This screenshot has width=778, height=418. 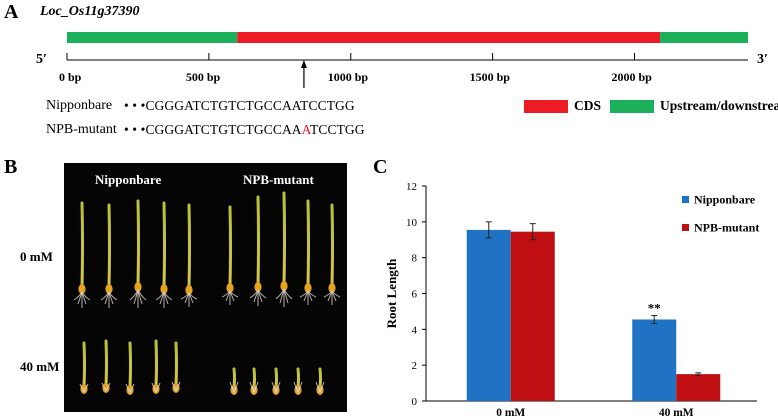 What do you see at coordinates (306, 129) in the screenshot?
I see `mutant-base: A` at bounding box center [306, 129].